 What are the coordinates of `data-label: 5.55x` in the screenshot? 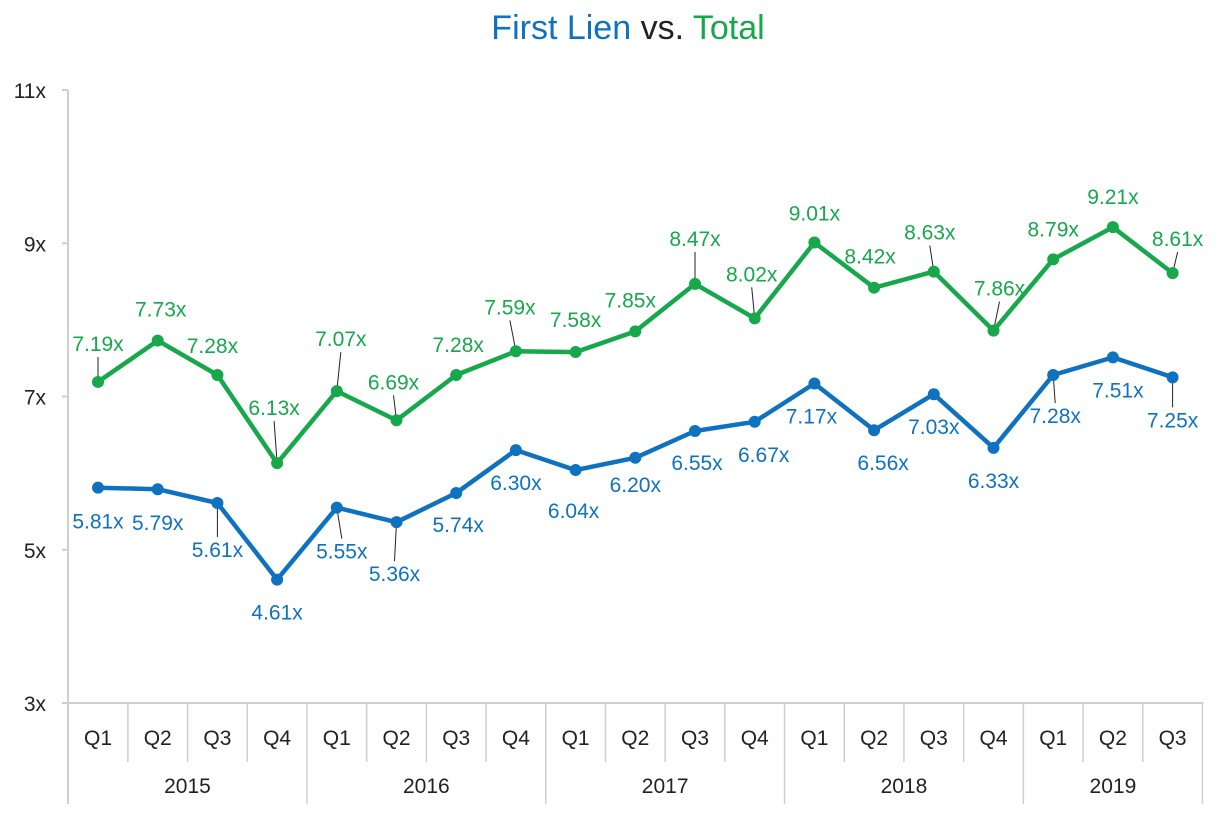 It's located at (342, 552).